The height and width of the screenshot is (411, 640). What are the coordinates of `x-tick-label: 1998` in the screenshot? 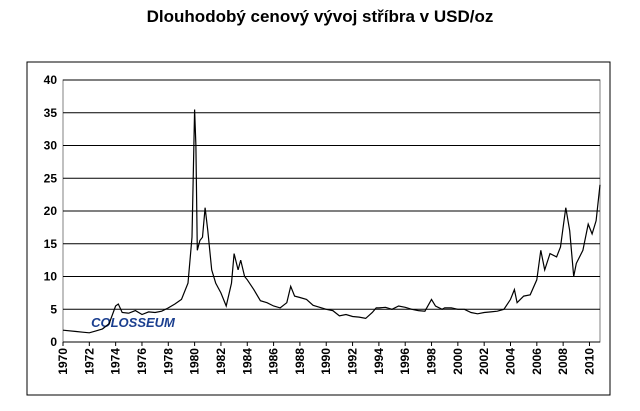 It's located at (432, 361).